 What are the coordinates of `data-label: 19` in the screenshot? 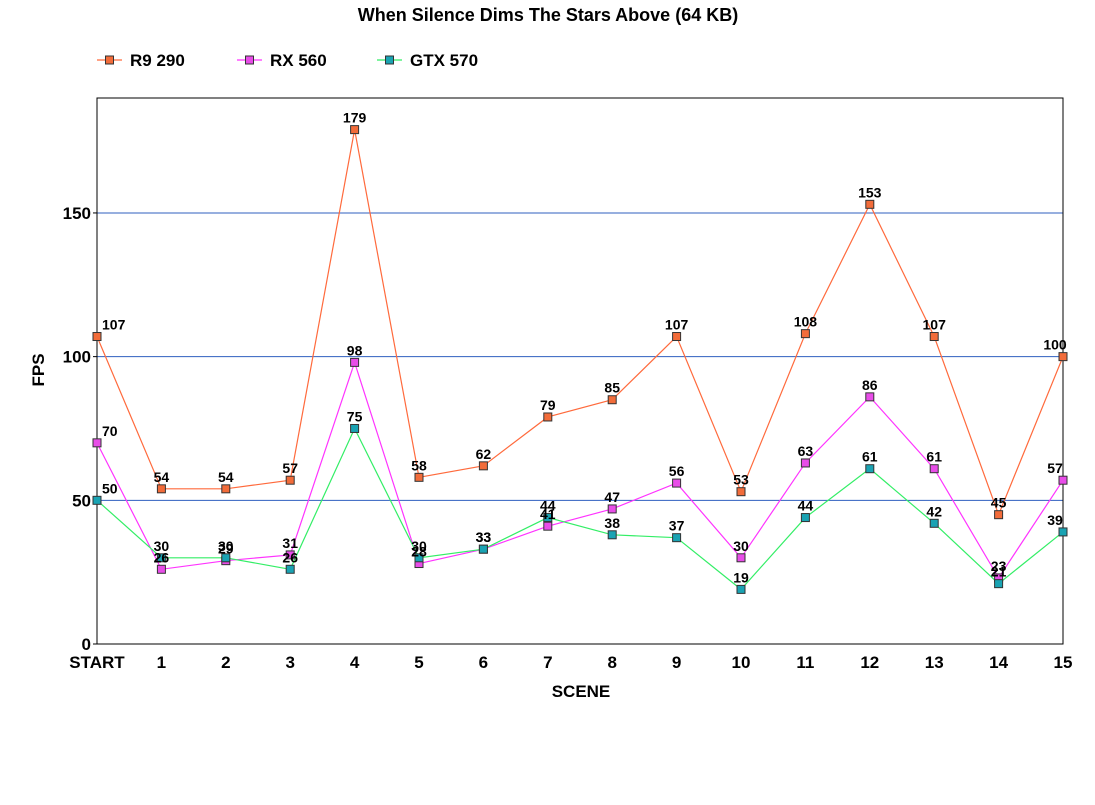 It's located at (741, 577).